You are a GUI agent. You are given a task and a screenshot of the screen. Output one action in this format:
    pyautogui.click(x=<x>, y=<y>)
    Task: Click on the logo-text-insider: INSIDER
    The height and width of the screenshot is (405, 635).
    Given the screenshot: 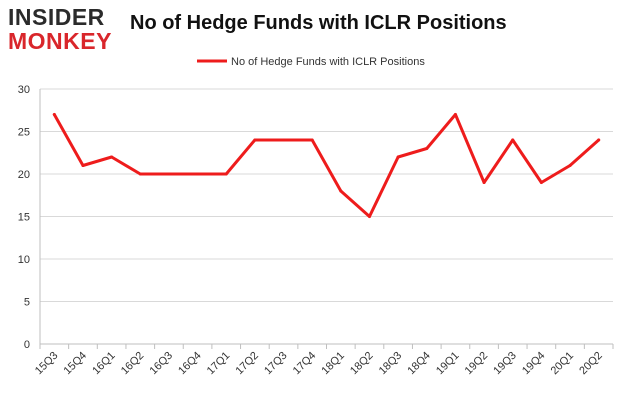 What is the action you would take?
    pyautogui.click(x=56, y=17)
    